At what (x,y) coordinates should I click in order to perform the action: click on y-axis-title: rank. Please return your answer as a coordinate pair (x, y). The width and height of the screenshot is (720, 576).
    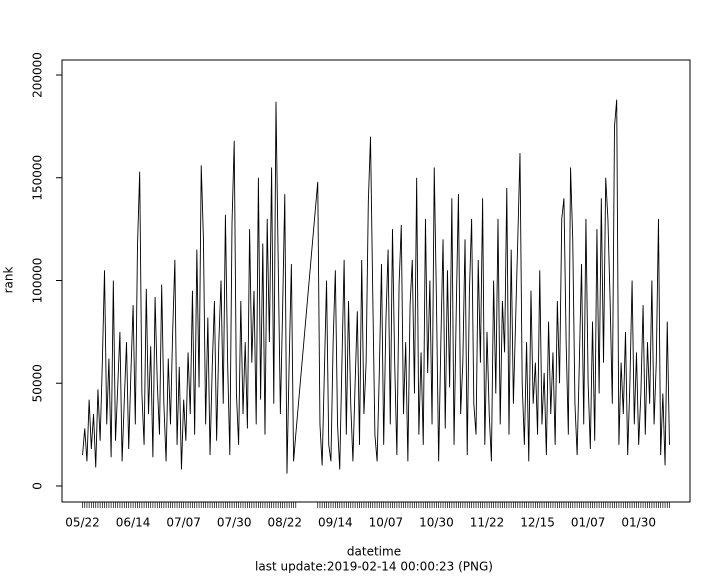
    Looking at the image, I should click on (9, 280).